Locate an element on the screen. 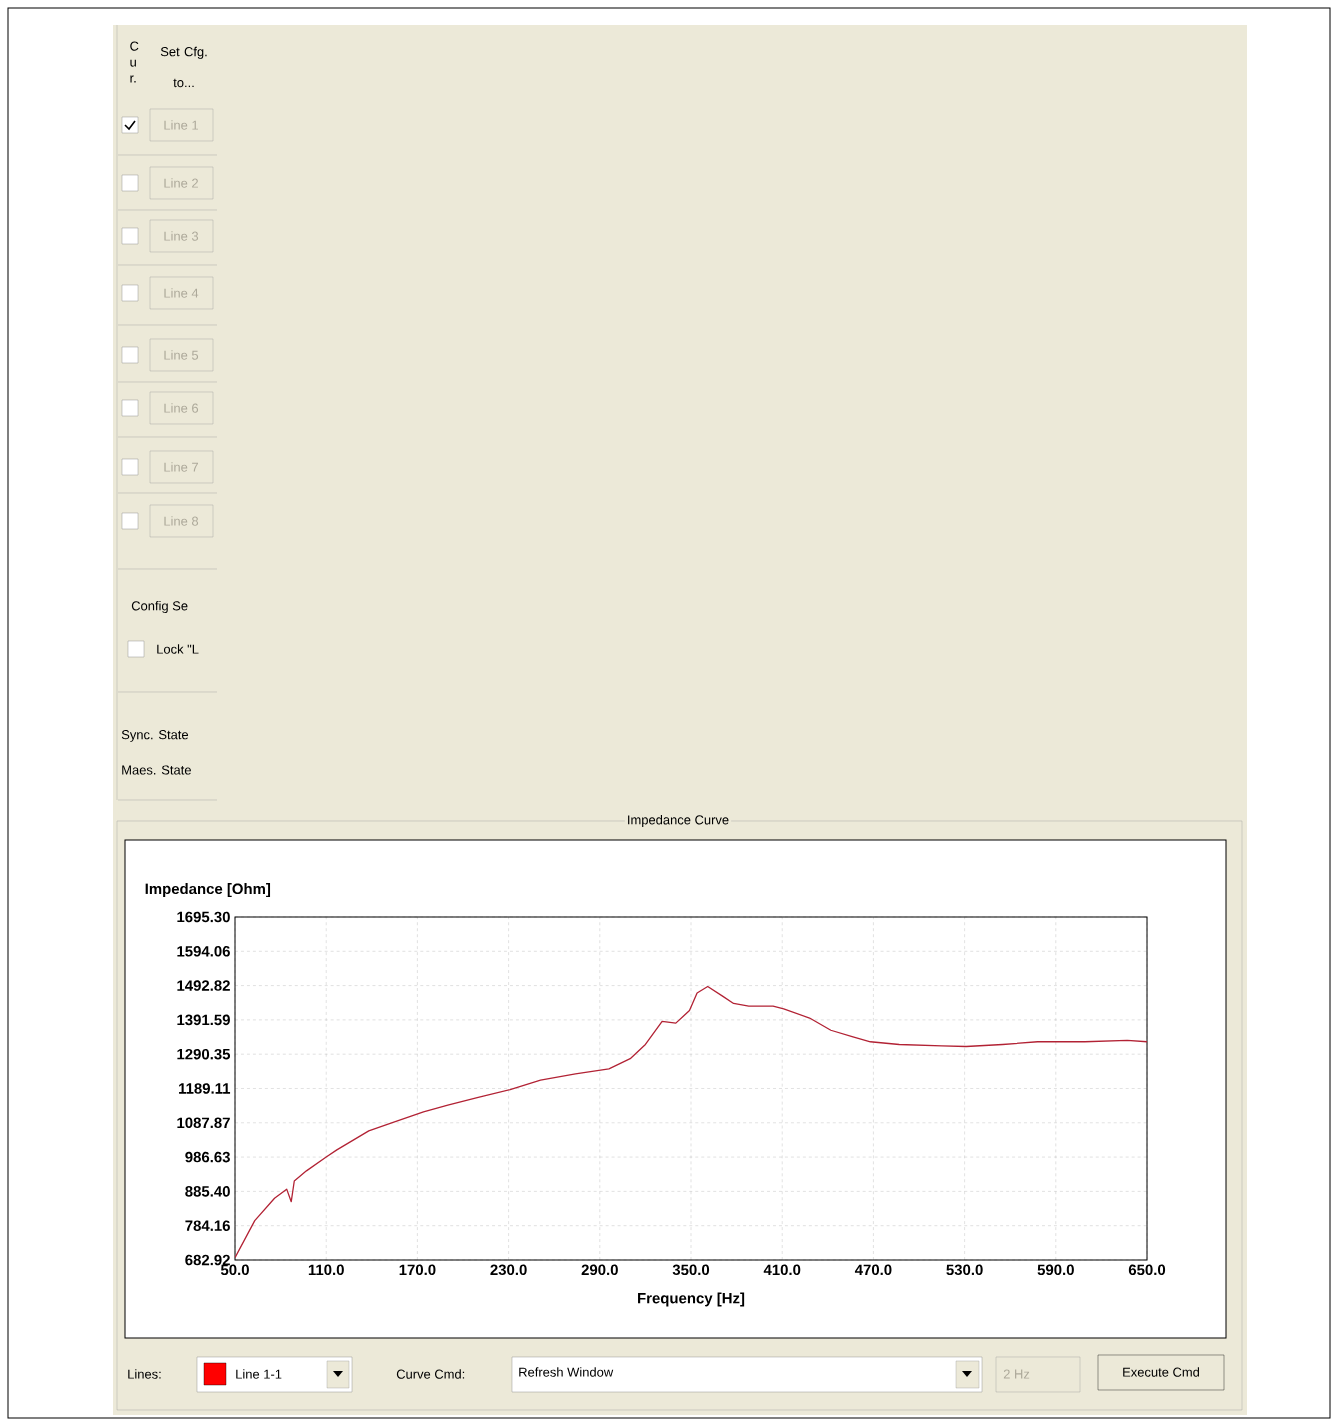 This screenshot has width=1338, height=1419. y-tick-label: 1290.35 is located at coordinates (204, 1054).